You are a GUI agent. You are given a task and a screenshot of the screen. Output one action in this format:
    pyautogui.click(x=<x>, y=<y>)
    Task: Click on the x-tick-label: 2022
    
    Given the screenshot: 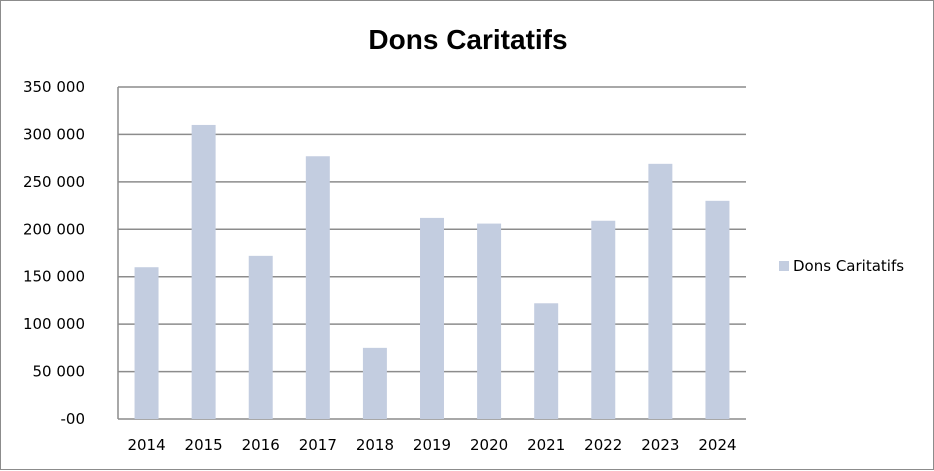 What is the action you would take?
    pyautogui.click(x=603, y=445)
    